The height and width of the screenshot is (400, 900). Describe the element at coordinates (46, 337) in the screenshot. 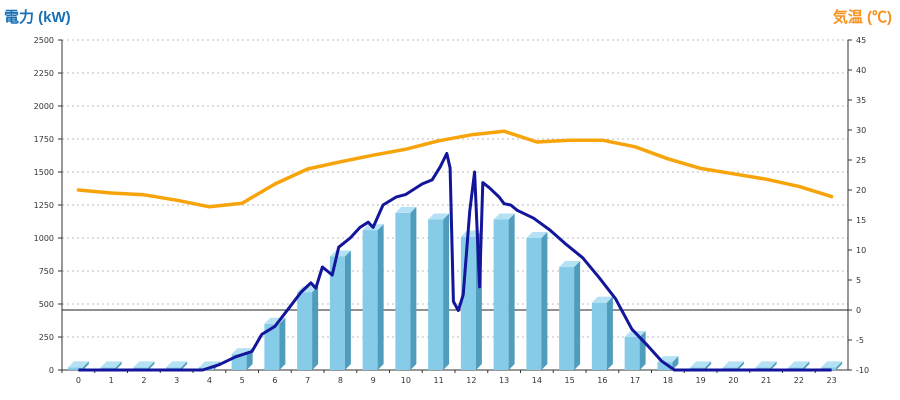

I see `y-left-tick-label: 250` at that location.